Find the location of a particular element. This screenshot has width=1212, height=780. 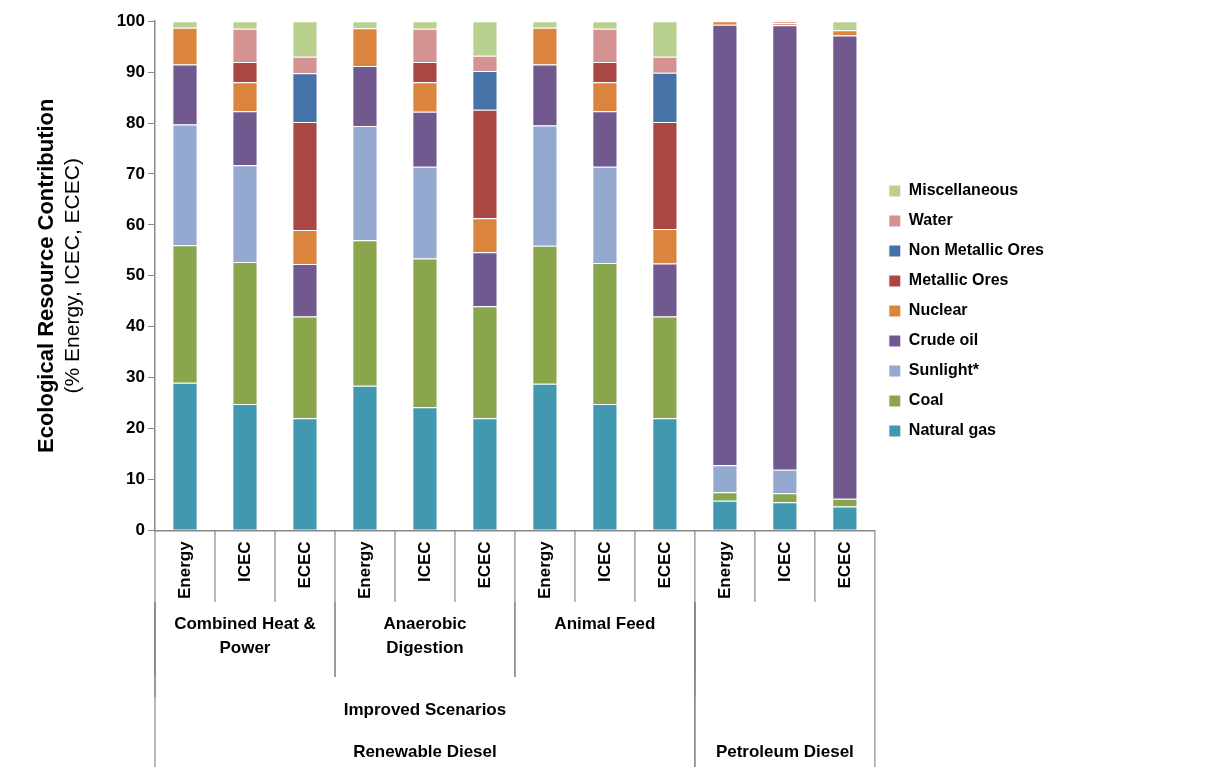

text: Renewable Diesel is located at coordinates (425, 751).